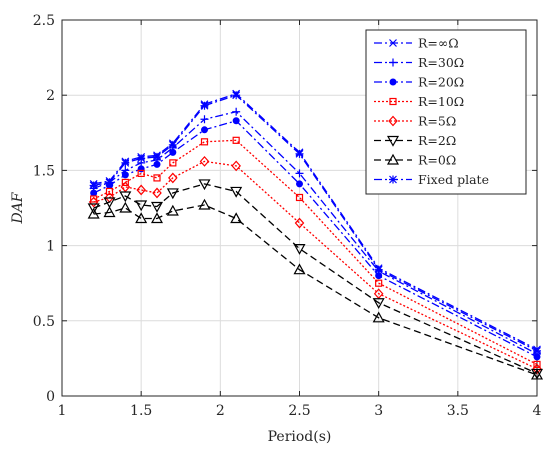 Image resolution: width=550 pixels, height=451 pixels. What do you see at coordinates (299, 411) in the screenshot?
I see `x-tick-label: 2.5` at bounding box center [299, 411].